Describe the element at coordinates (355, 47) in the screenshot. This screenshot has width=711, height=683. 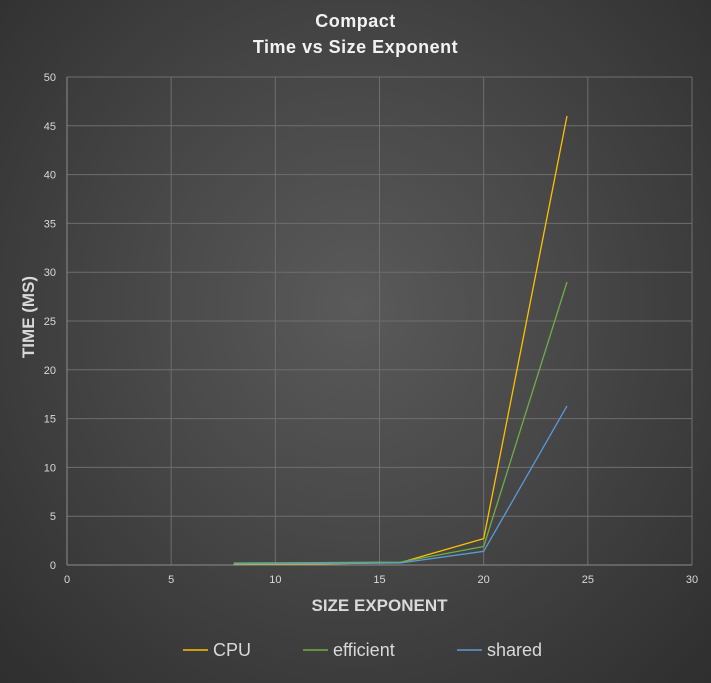
I see `chart-subtitle: Time vs Size Exponent` at that location.